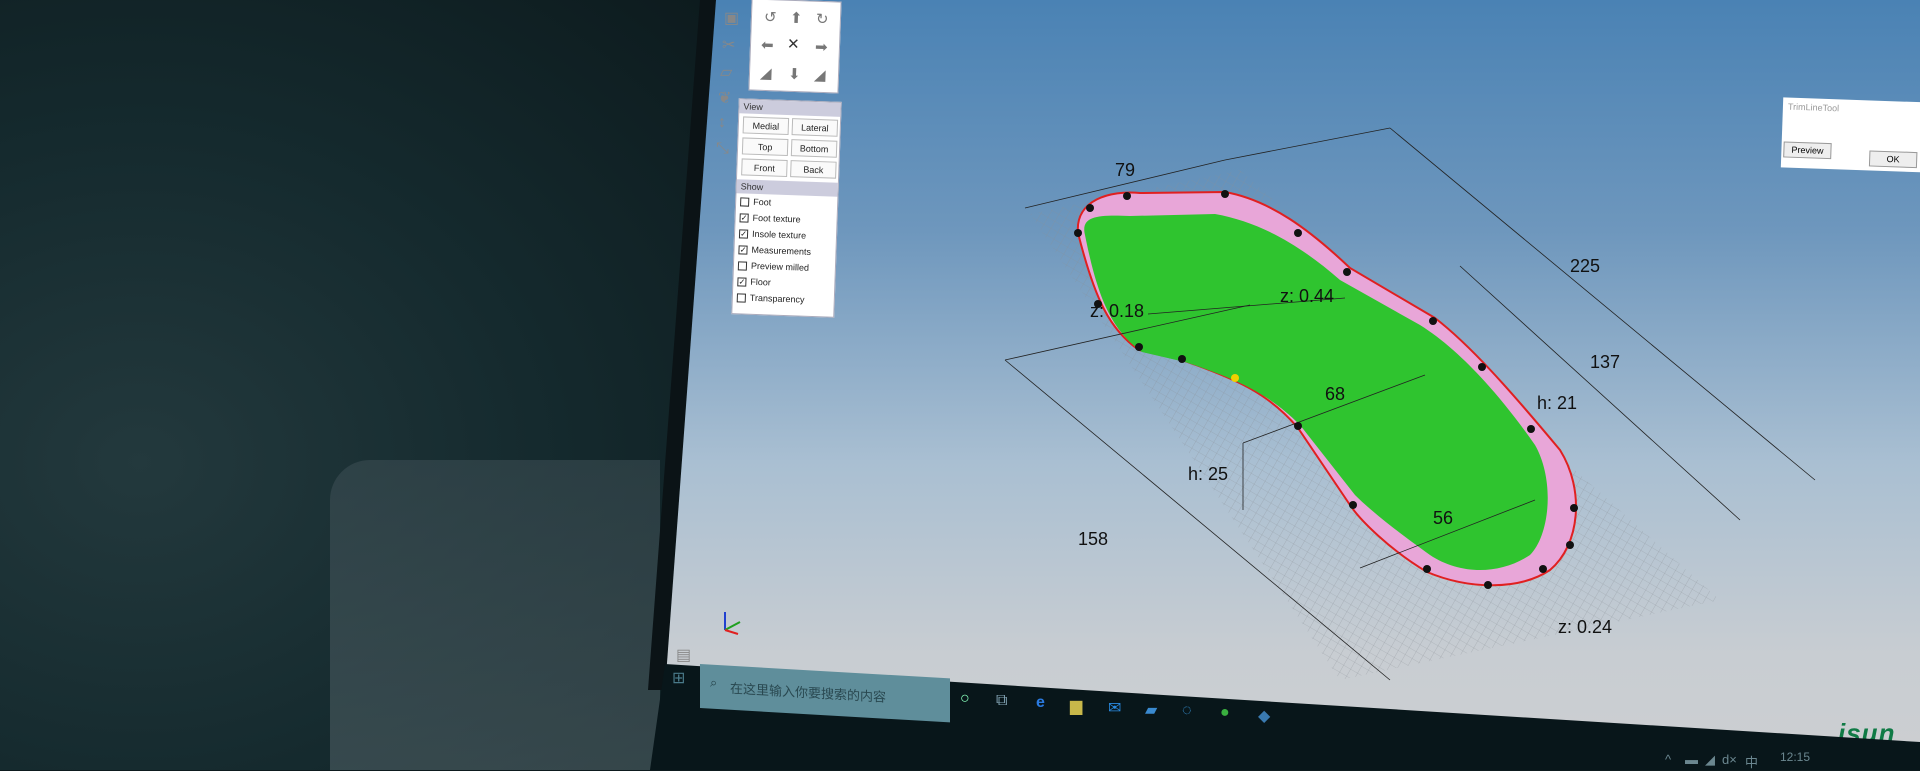 This screenshot has width=1920, height=771. What do you see at coordinates (1151, 710) in the screenshot?
I see `computer-icon: ▰` at bounding box center [1151, 710].